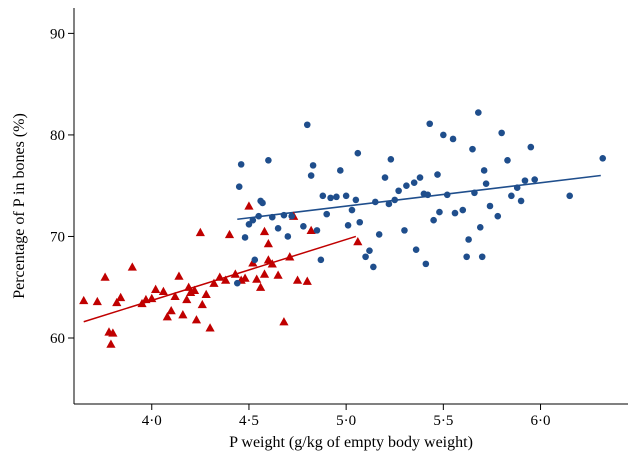  Describe the element at coordinates (346, 421) in the screenshot. I see `x-tick-label: 5·0` at that location.